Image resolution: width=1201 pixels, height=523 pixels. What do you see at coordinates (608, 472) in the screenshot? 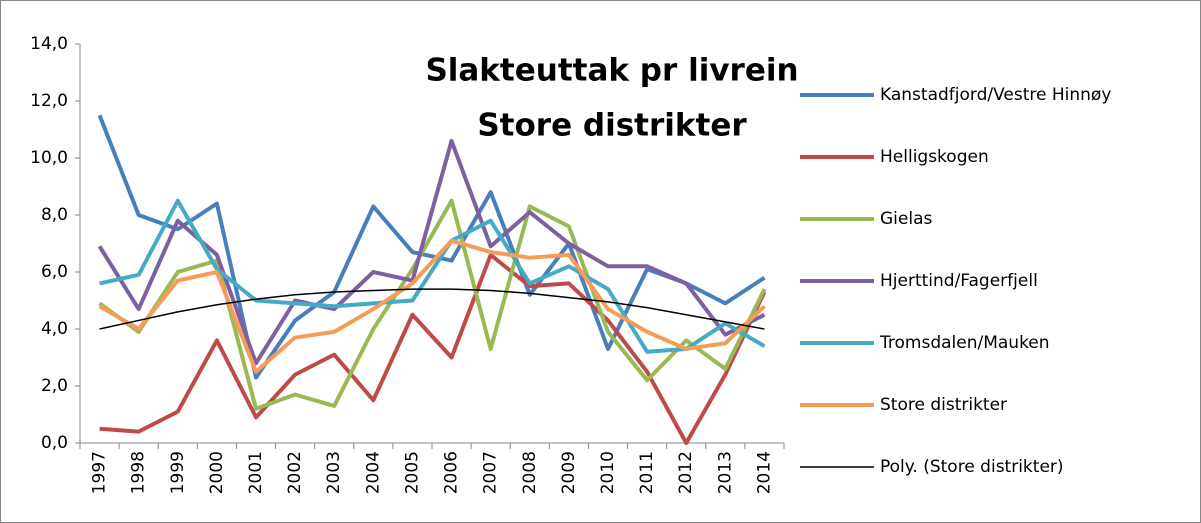
I see `x-tick-label: 2010` at bounding box center [608, 472].